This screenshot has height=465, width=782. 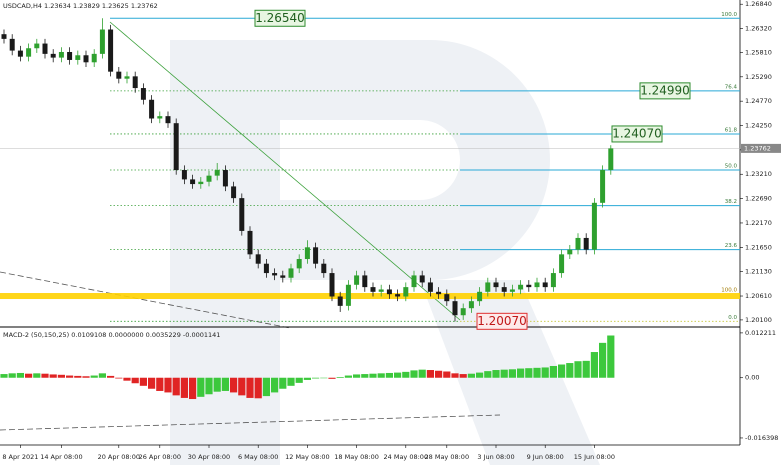 I want to click on fib-label: 0.0, so click(x=732, y=318).